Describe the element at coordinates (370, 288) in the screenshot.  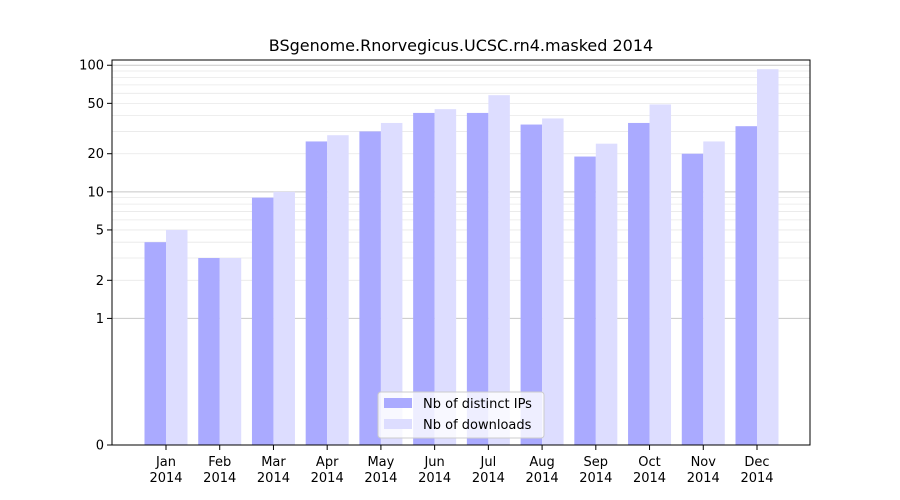
I see `bar-ips-may` at that location.